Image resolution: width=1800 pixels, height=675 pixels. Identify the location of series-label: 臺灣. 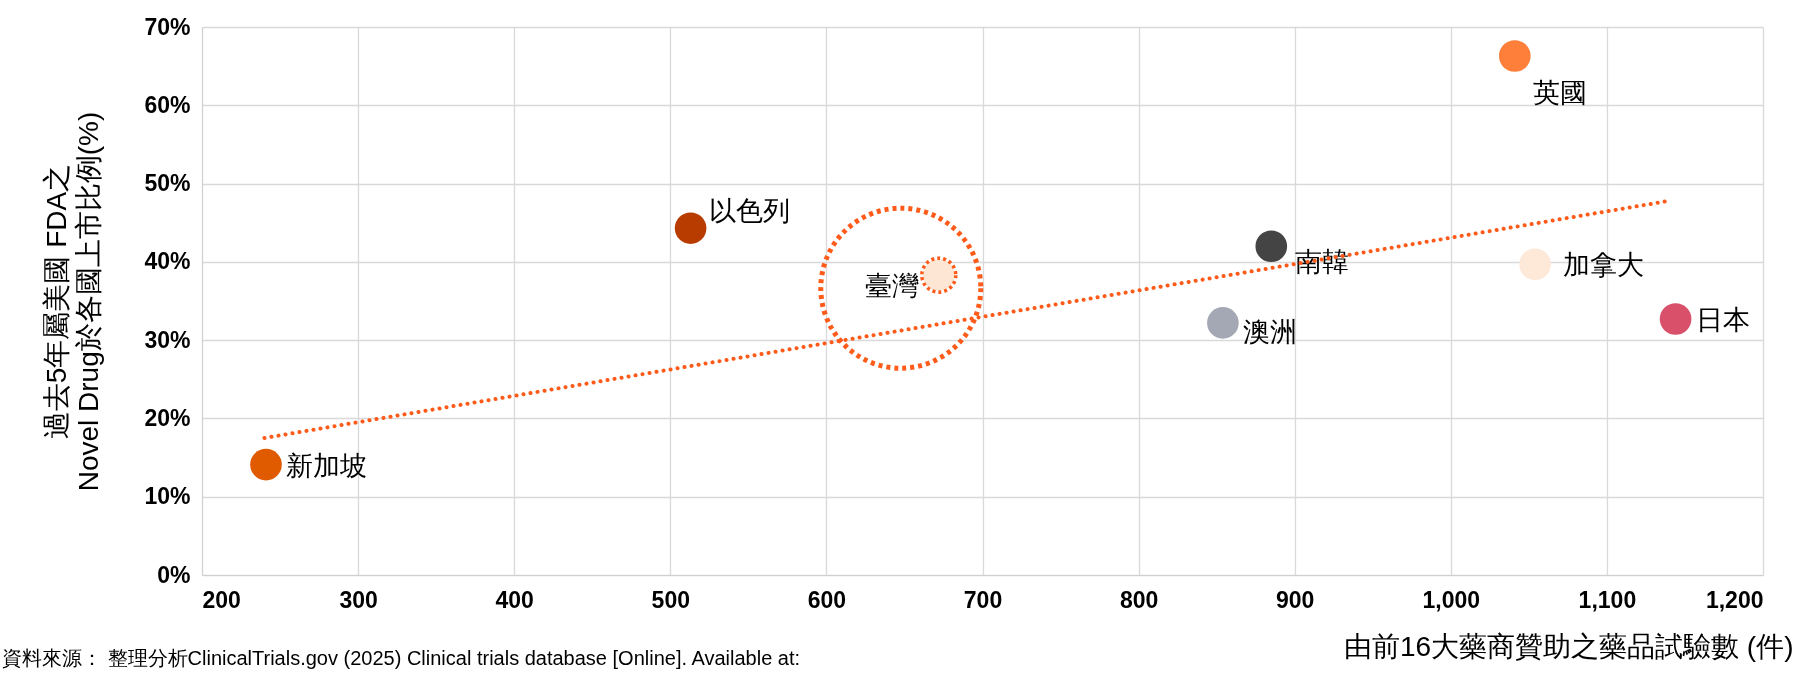
(891, 286).